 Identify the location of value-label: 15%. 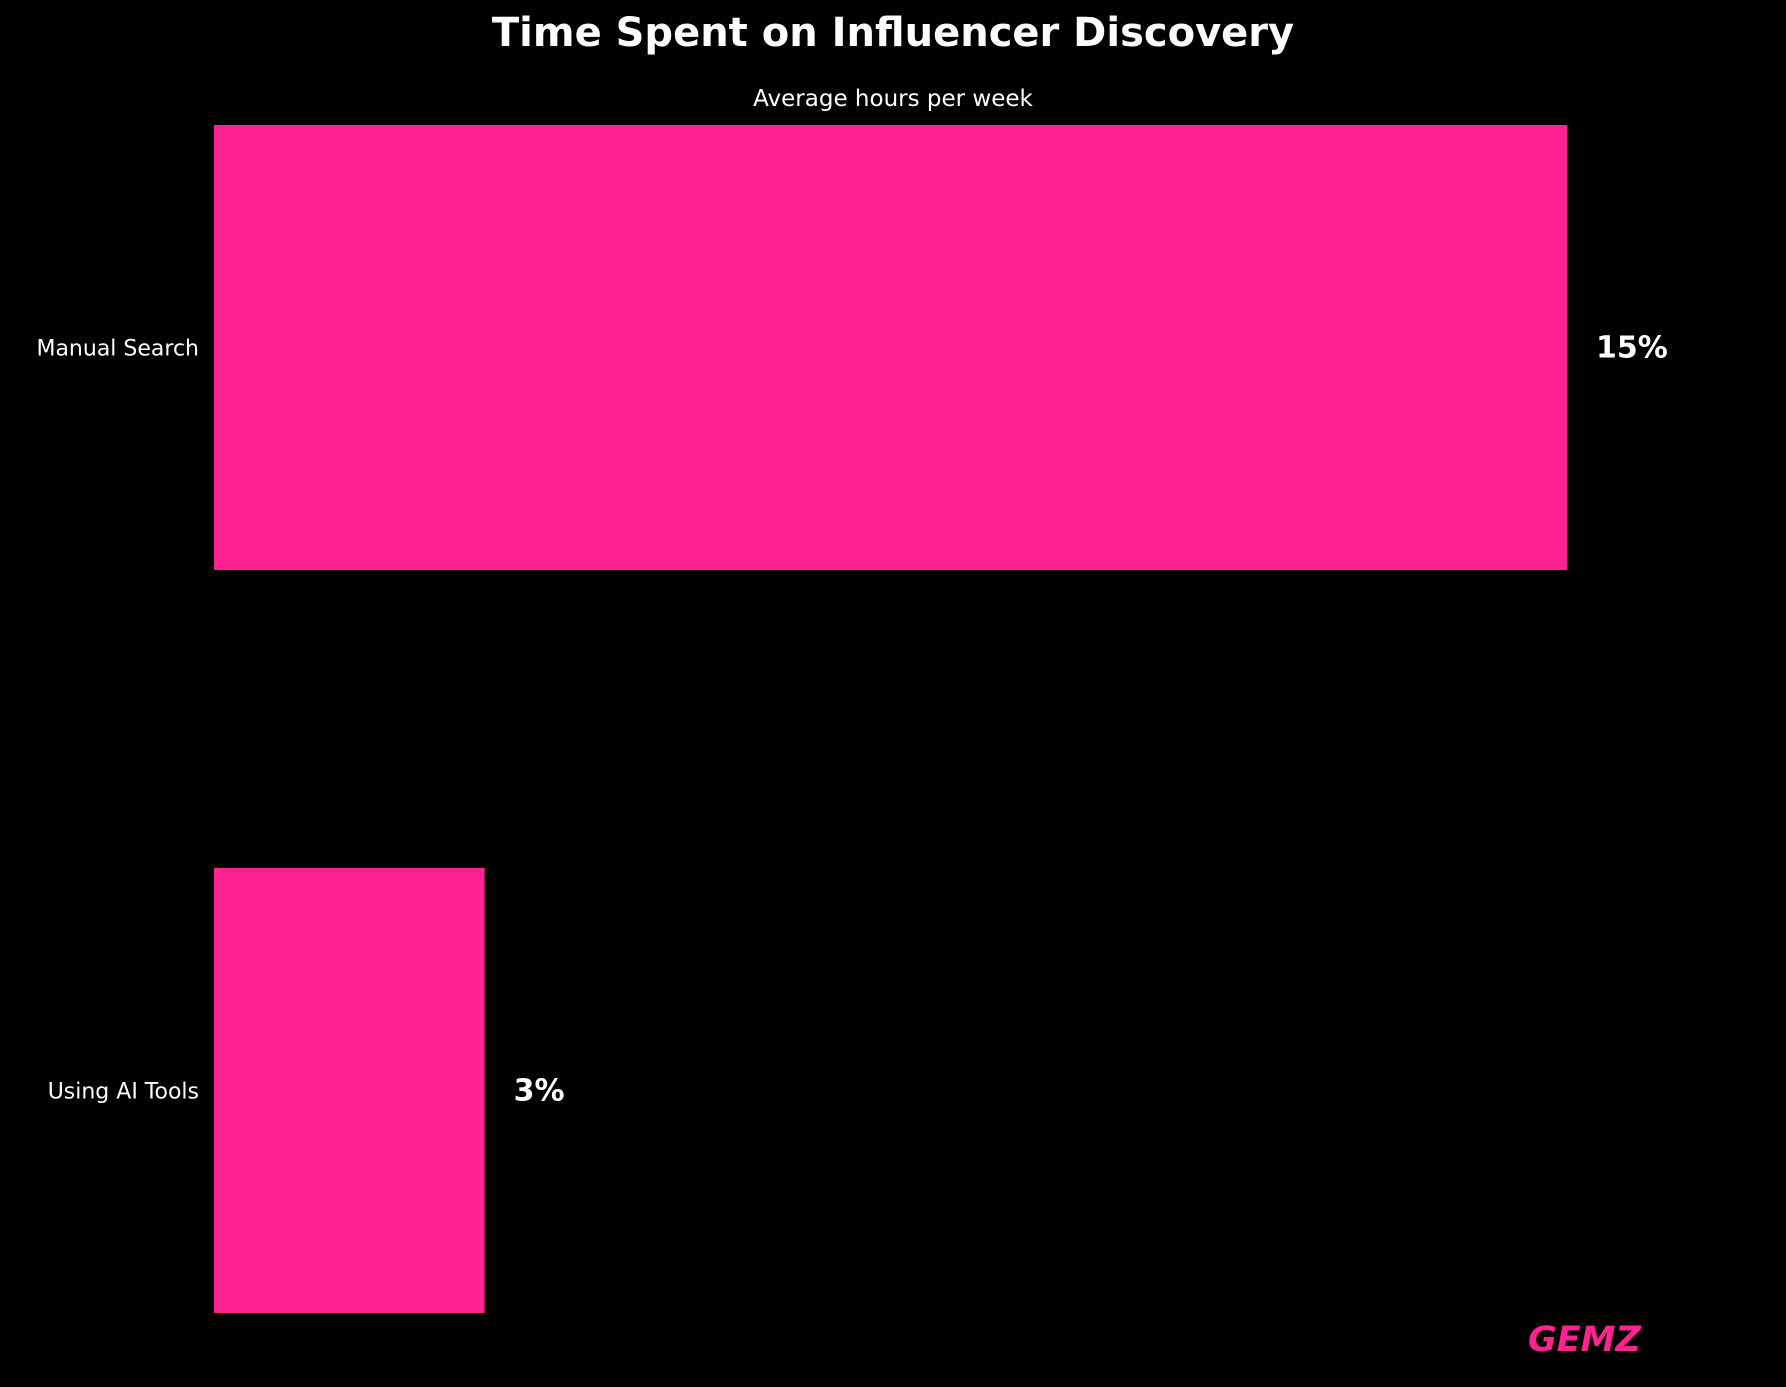
(1632, 348).